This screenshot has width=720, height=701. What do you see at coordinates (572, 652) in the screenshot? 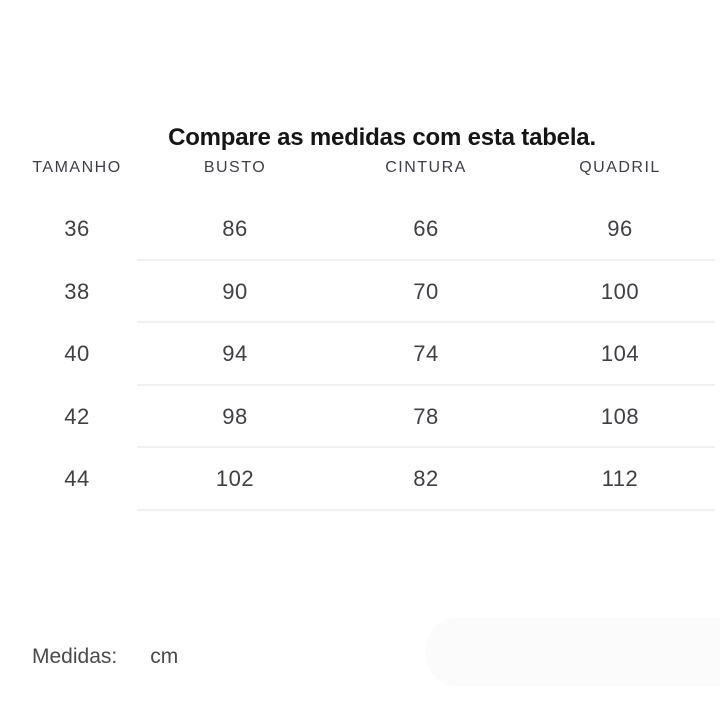
I see `faint-pill-placeholder` at bounding box center [572, 652].